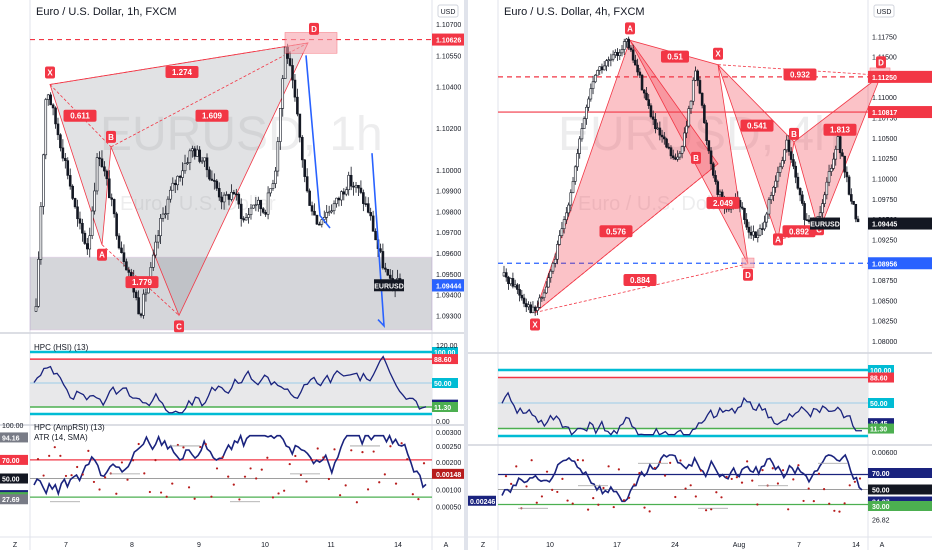 Image resolution: width=932 pixels, height=550 pixels. Describe the element at coordinates (630, 28) in the screenshot. I see `pattern-point-label: A` at that location.